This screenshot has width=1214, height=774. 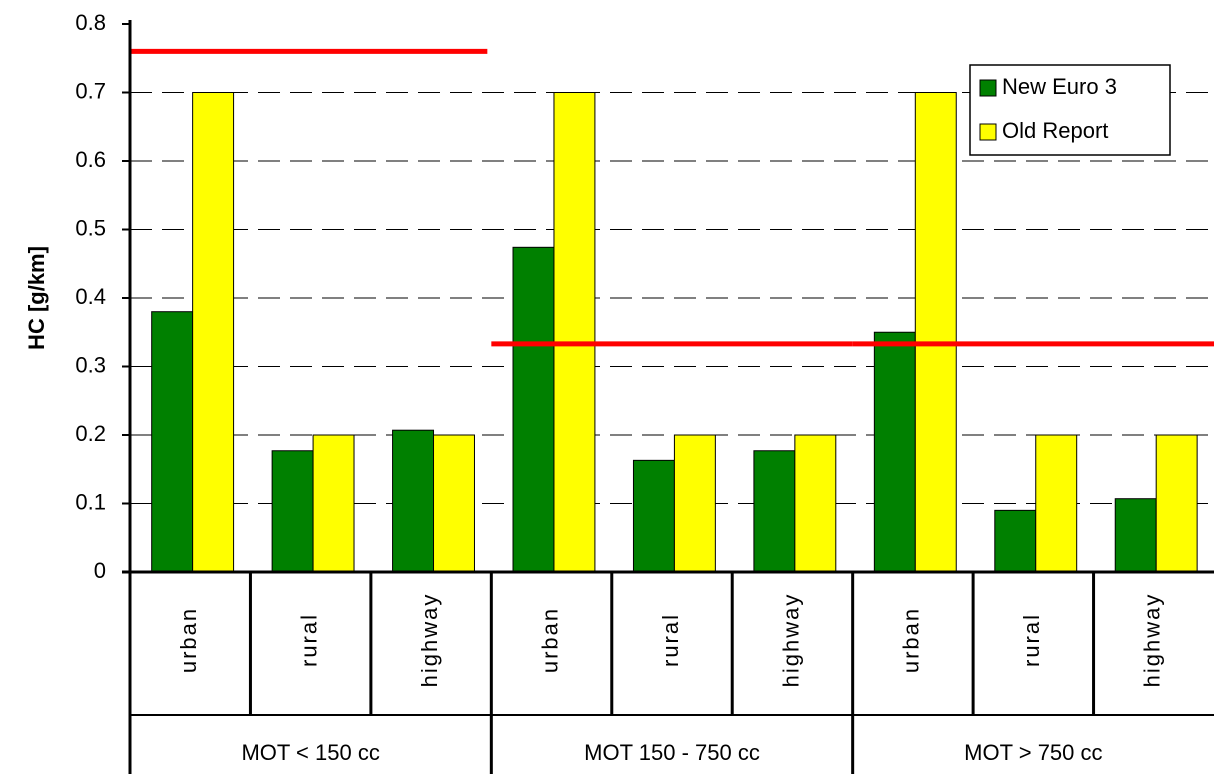 I want to click on y-tick-label: 0.5, so click(x=90, y=227).